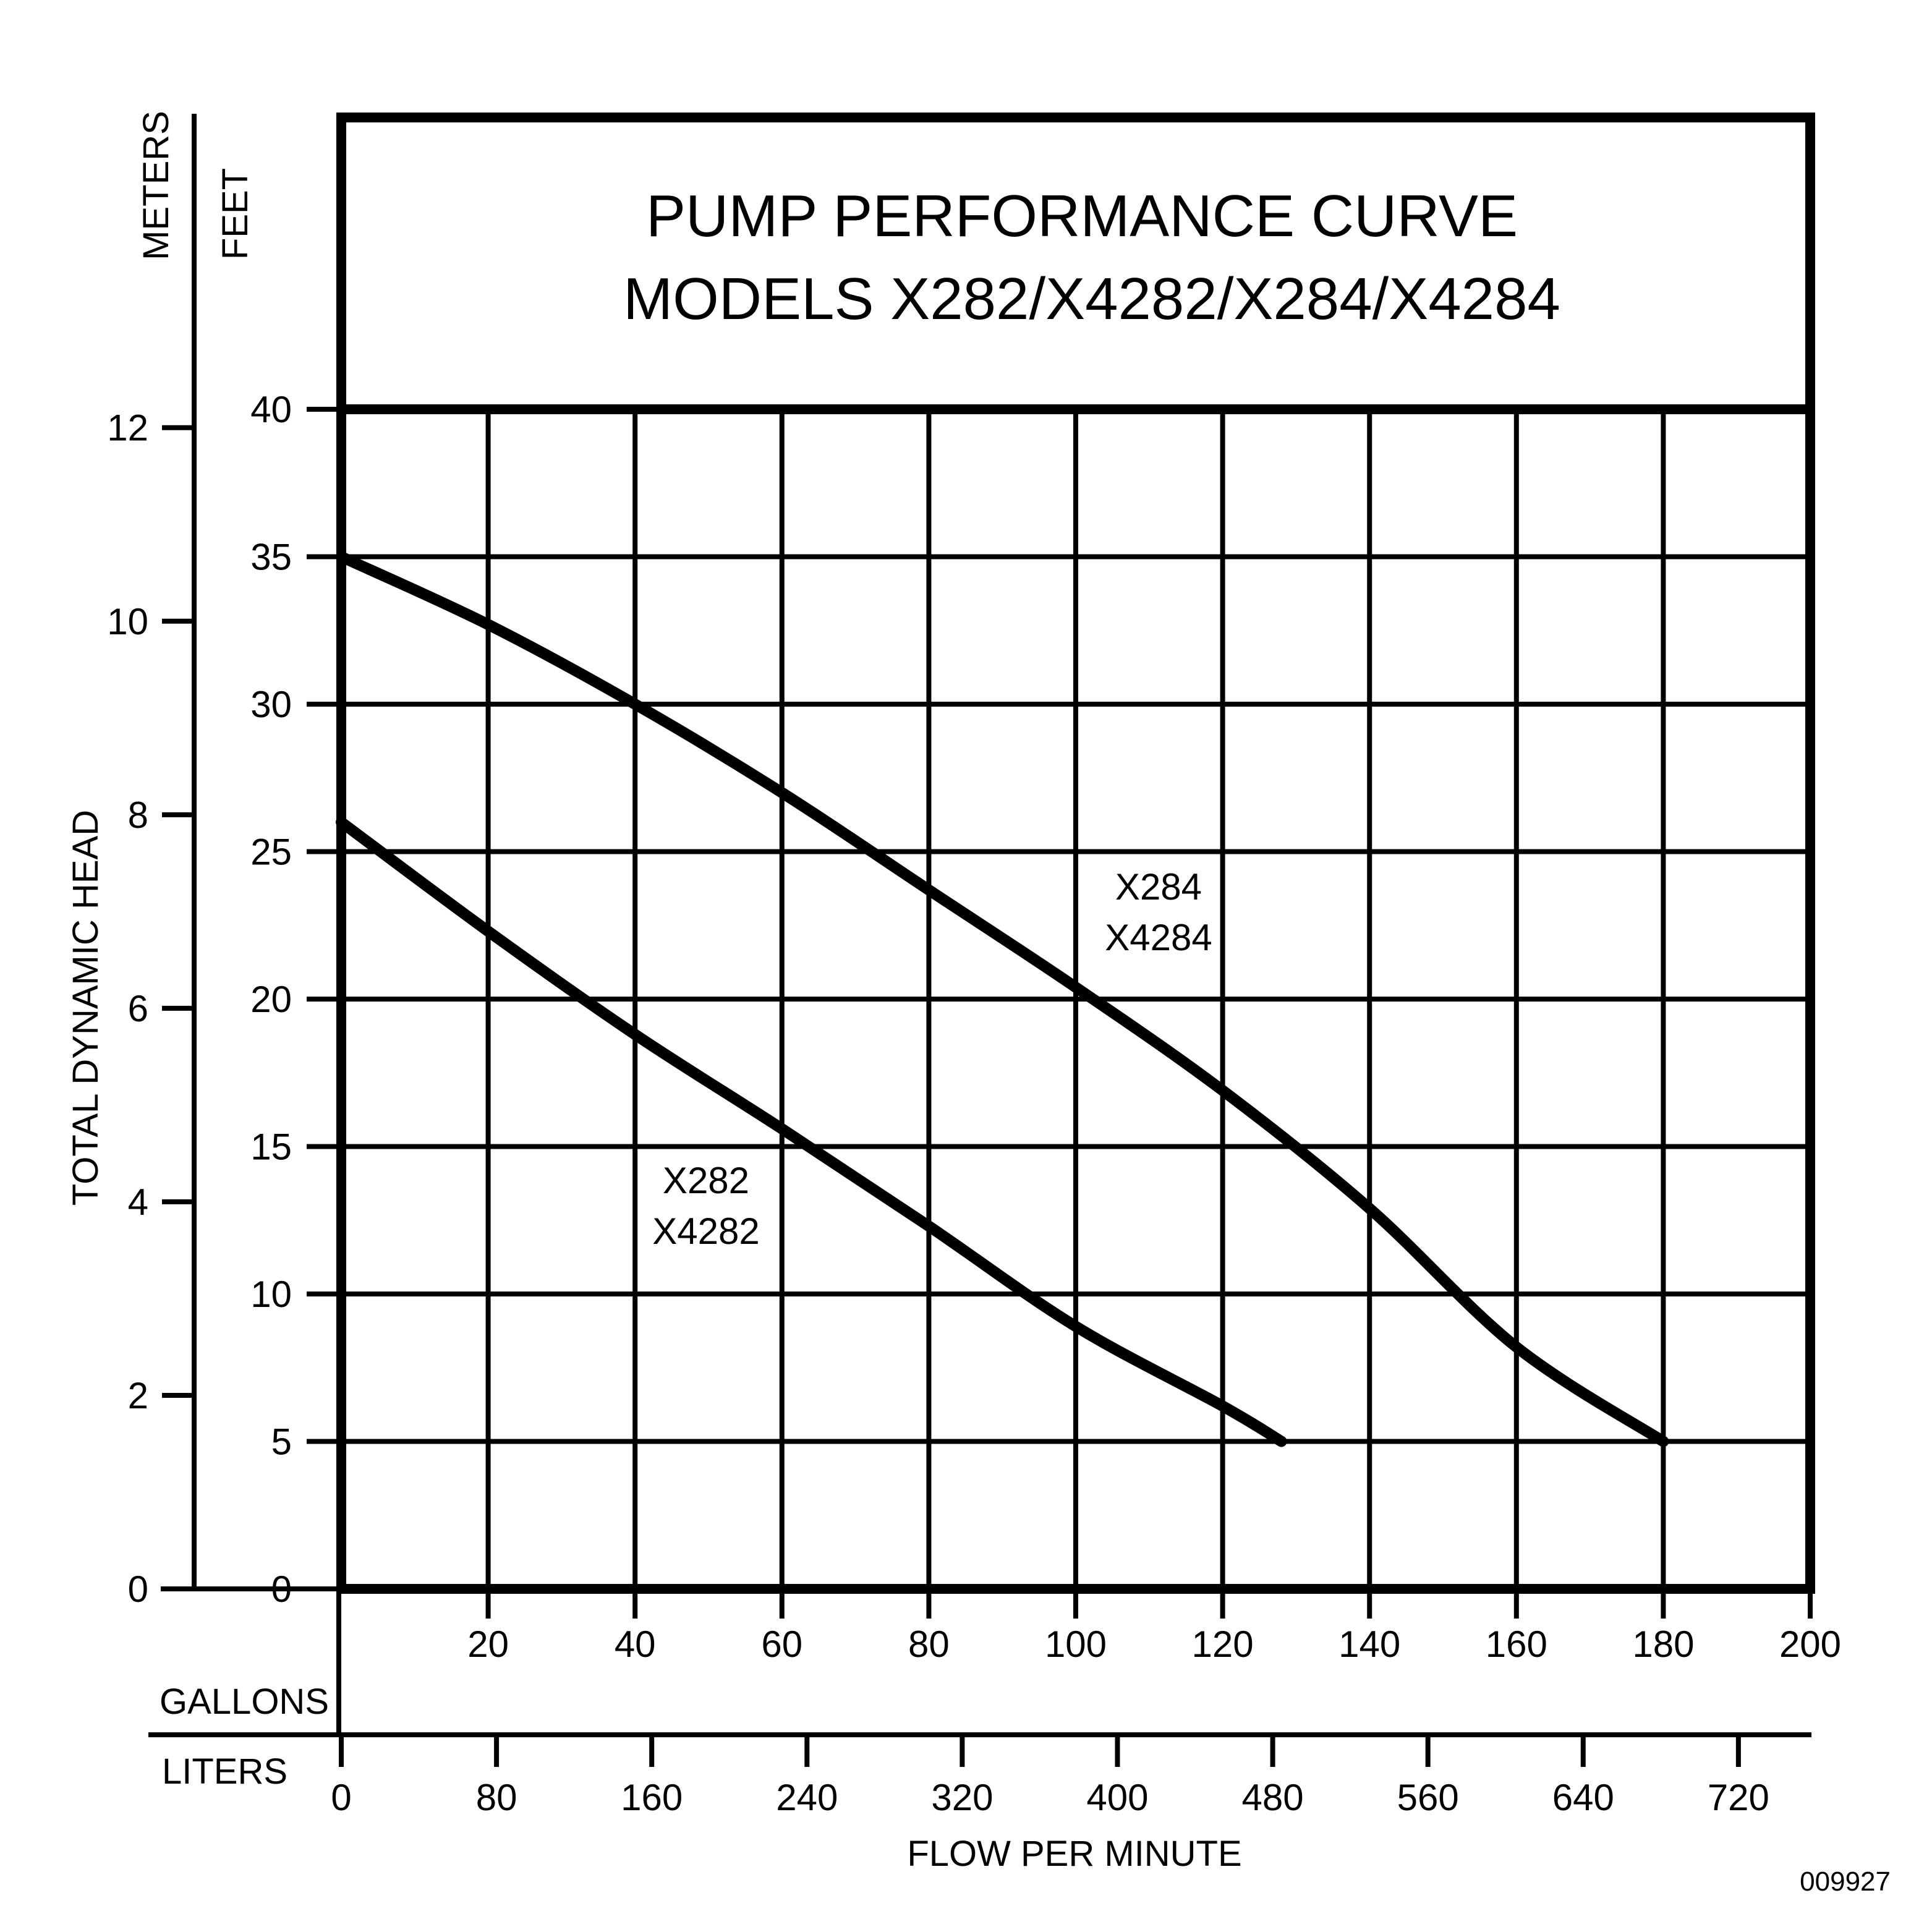 The height and width of the screenshot is (1932, 1932). I want to click on gallons-tick-label-80: 80, so click(929, 1644).